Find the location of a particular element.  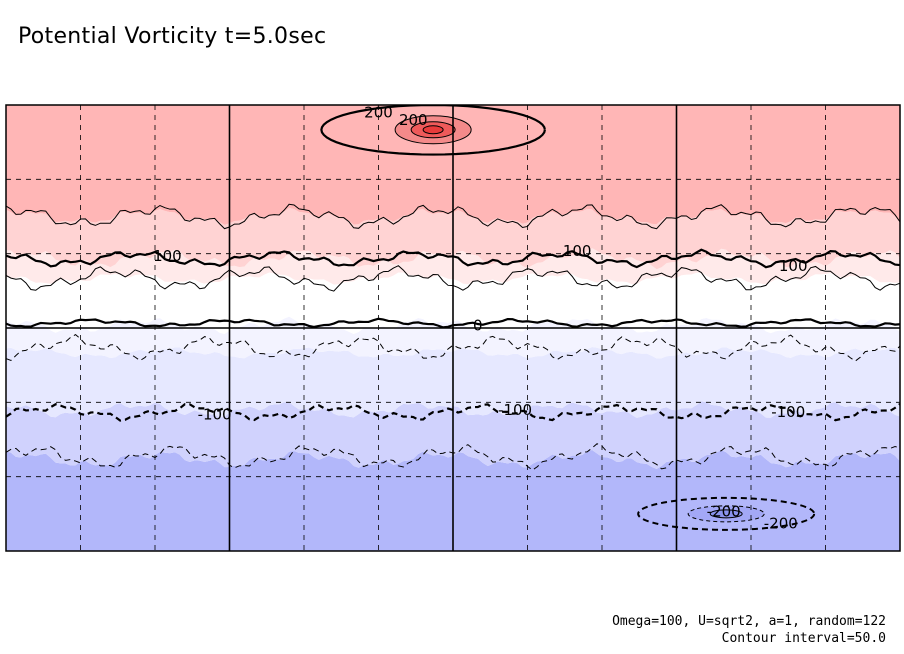

contour-interval-text: Contour interval=50.0 is located at coordinates (803, 638).